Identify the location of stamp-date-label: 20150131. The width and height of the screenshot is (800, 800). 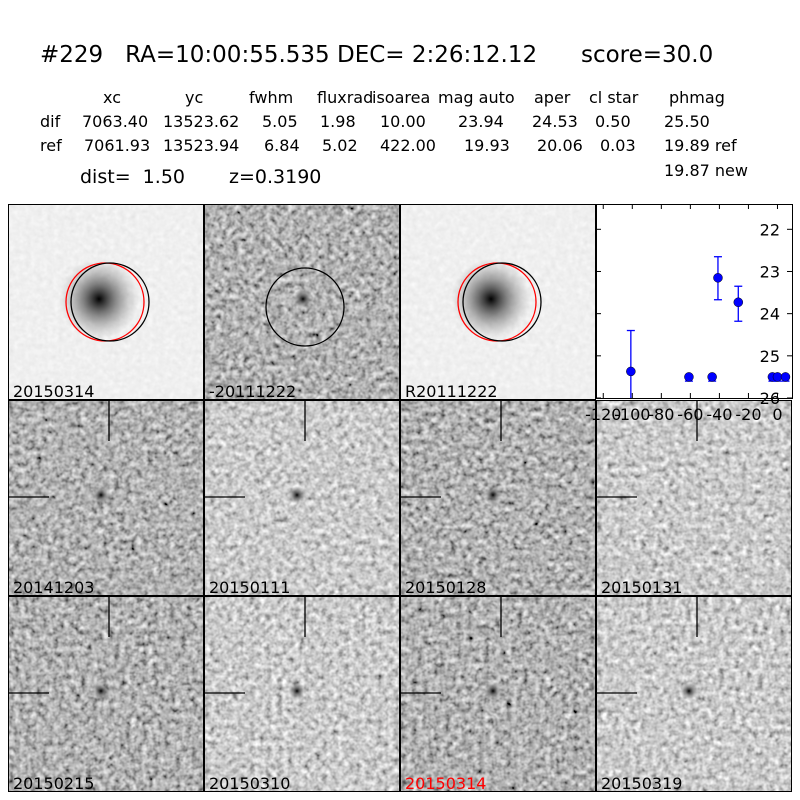
(642, 587).